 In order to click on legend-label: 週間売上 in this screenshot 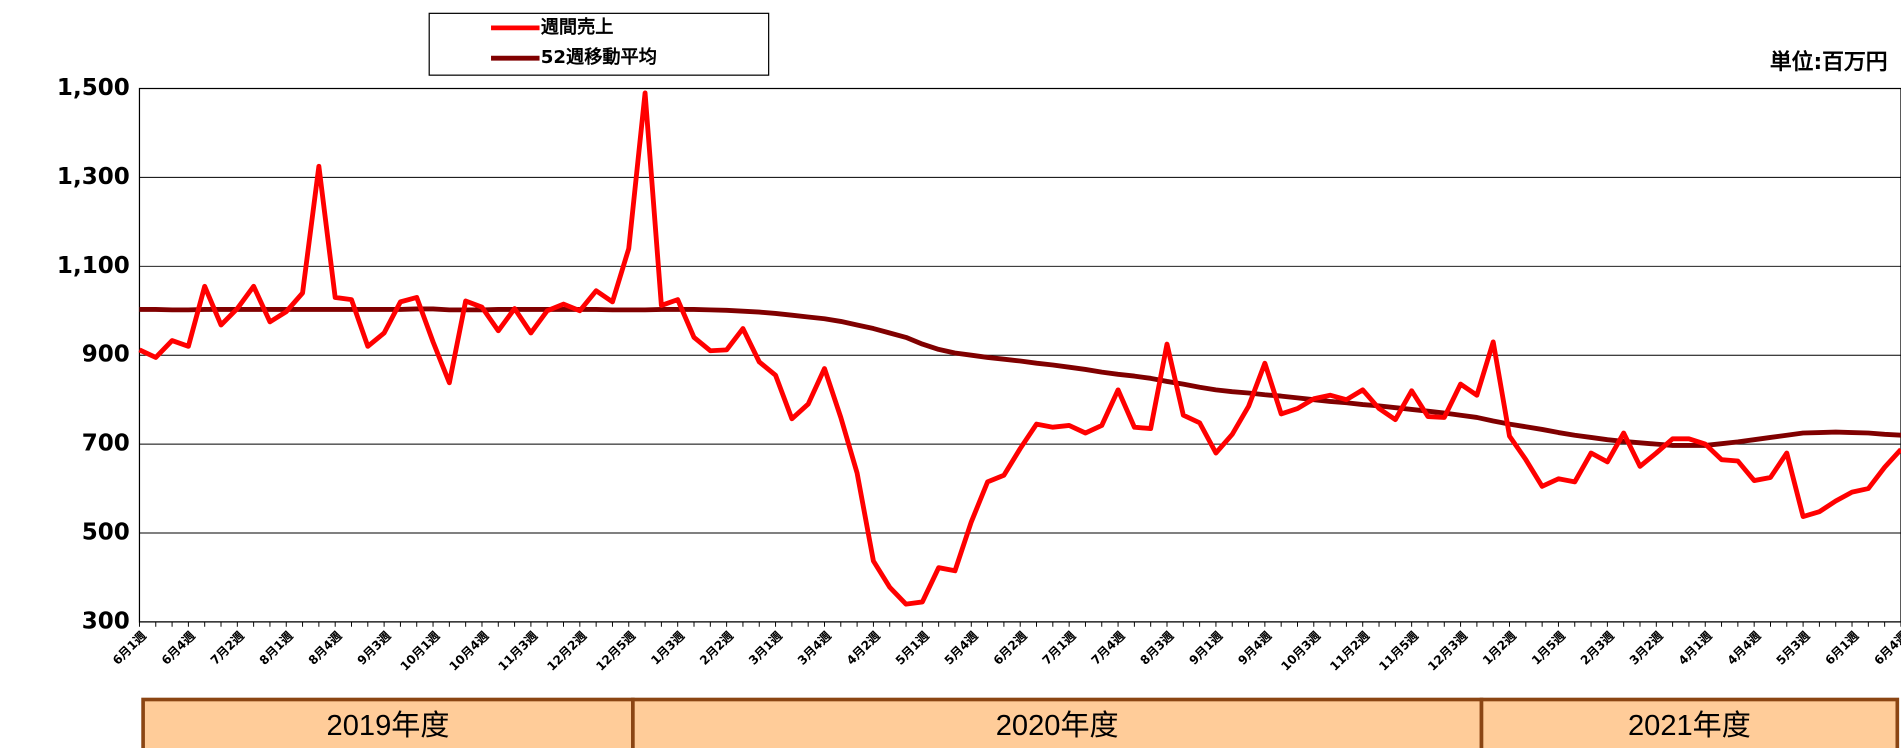, I will do `click(577, 27)`.